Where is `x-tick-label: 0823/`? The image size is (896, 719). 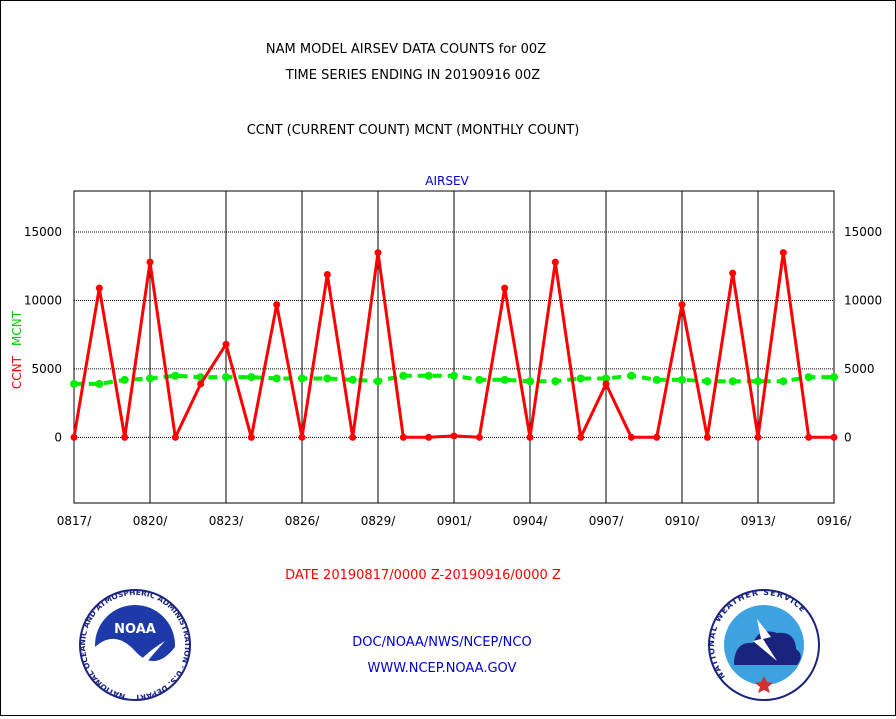
x-tick-label: 0823/ is located at coordinates (227, 521).